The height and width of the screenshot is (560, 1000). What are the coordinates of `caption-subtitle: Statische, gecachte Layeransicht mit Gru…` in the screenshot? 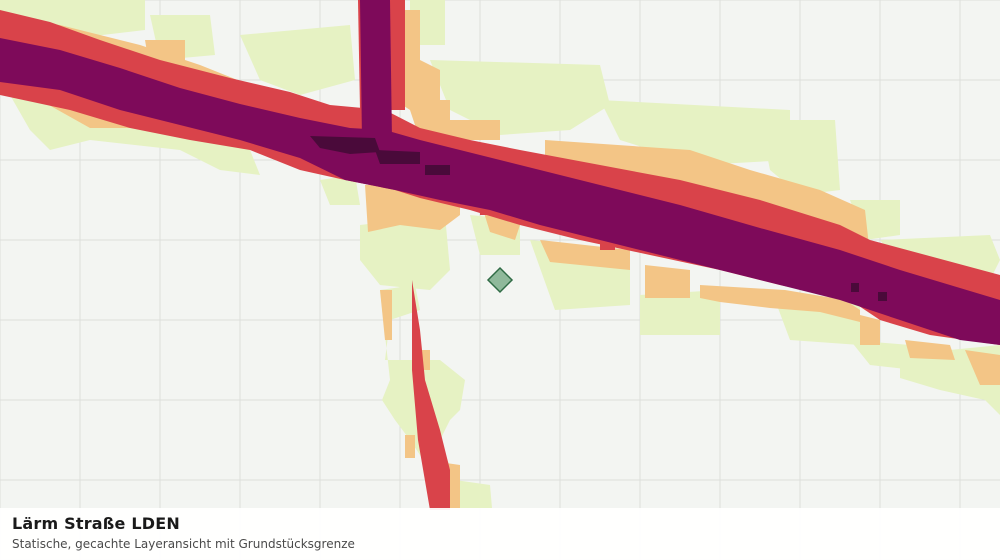 It's located at (183, 544).